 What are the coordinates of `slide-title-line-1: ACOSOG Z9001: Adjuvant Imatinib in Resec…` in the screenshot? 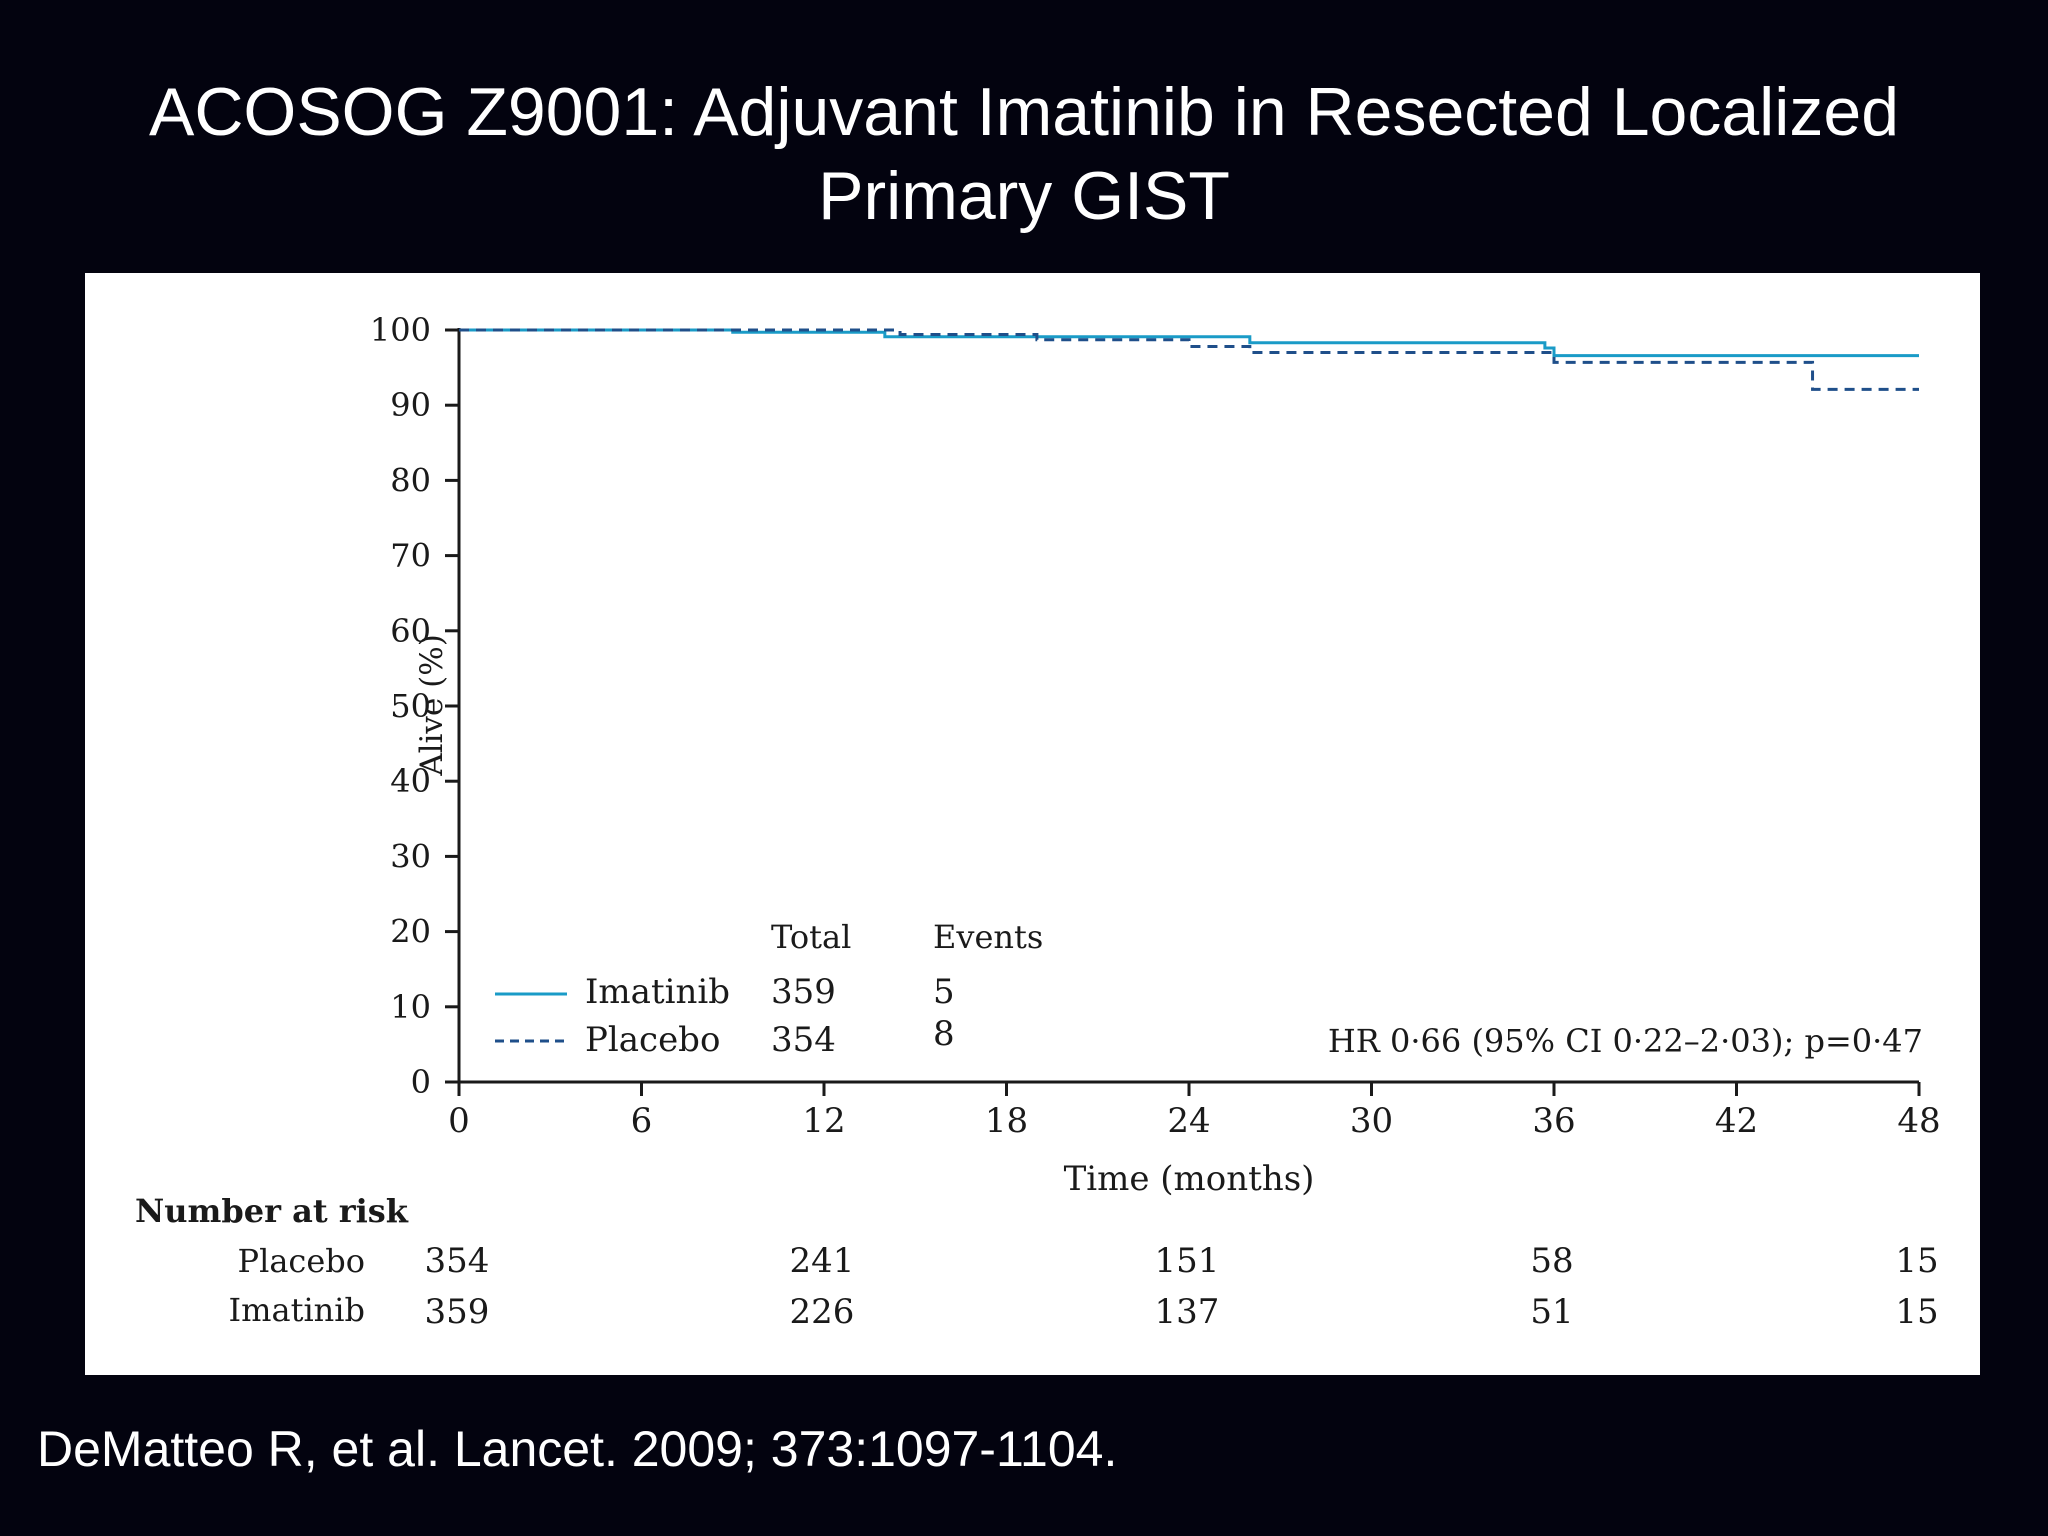 It's located at (1024, 112).